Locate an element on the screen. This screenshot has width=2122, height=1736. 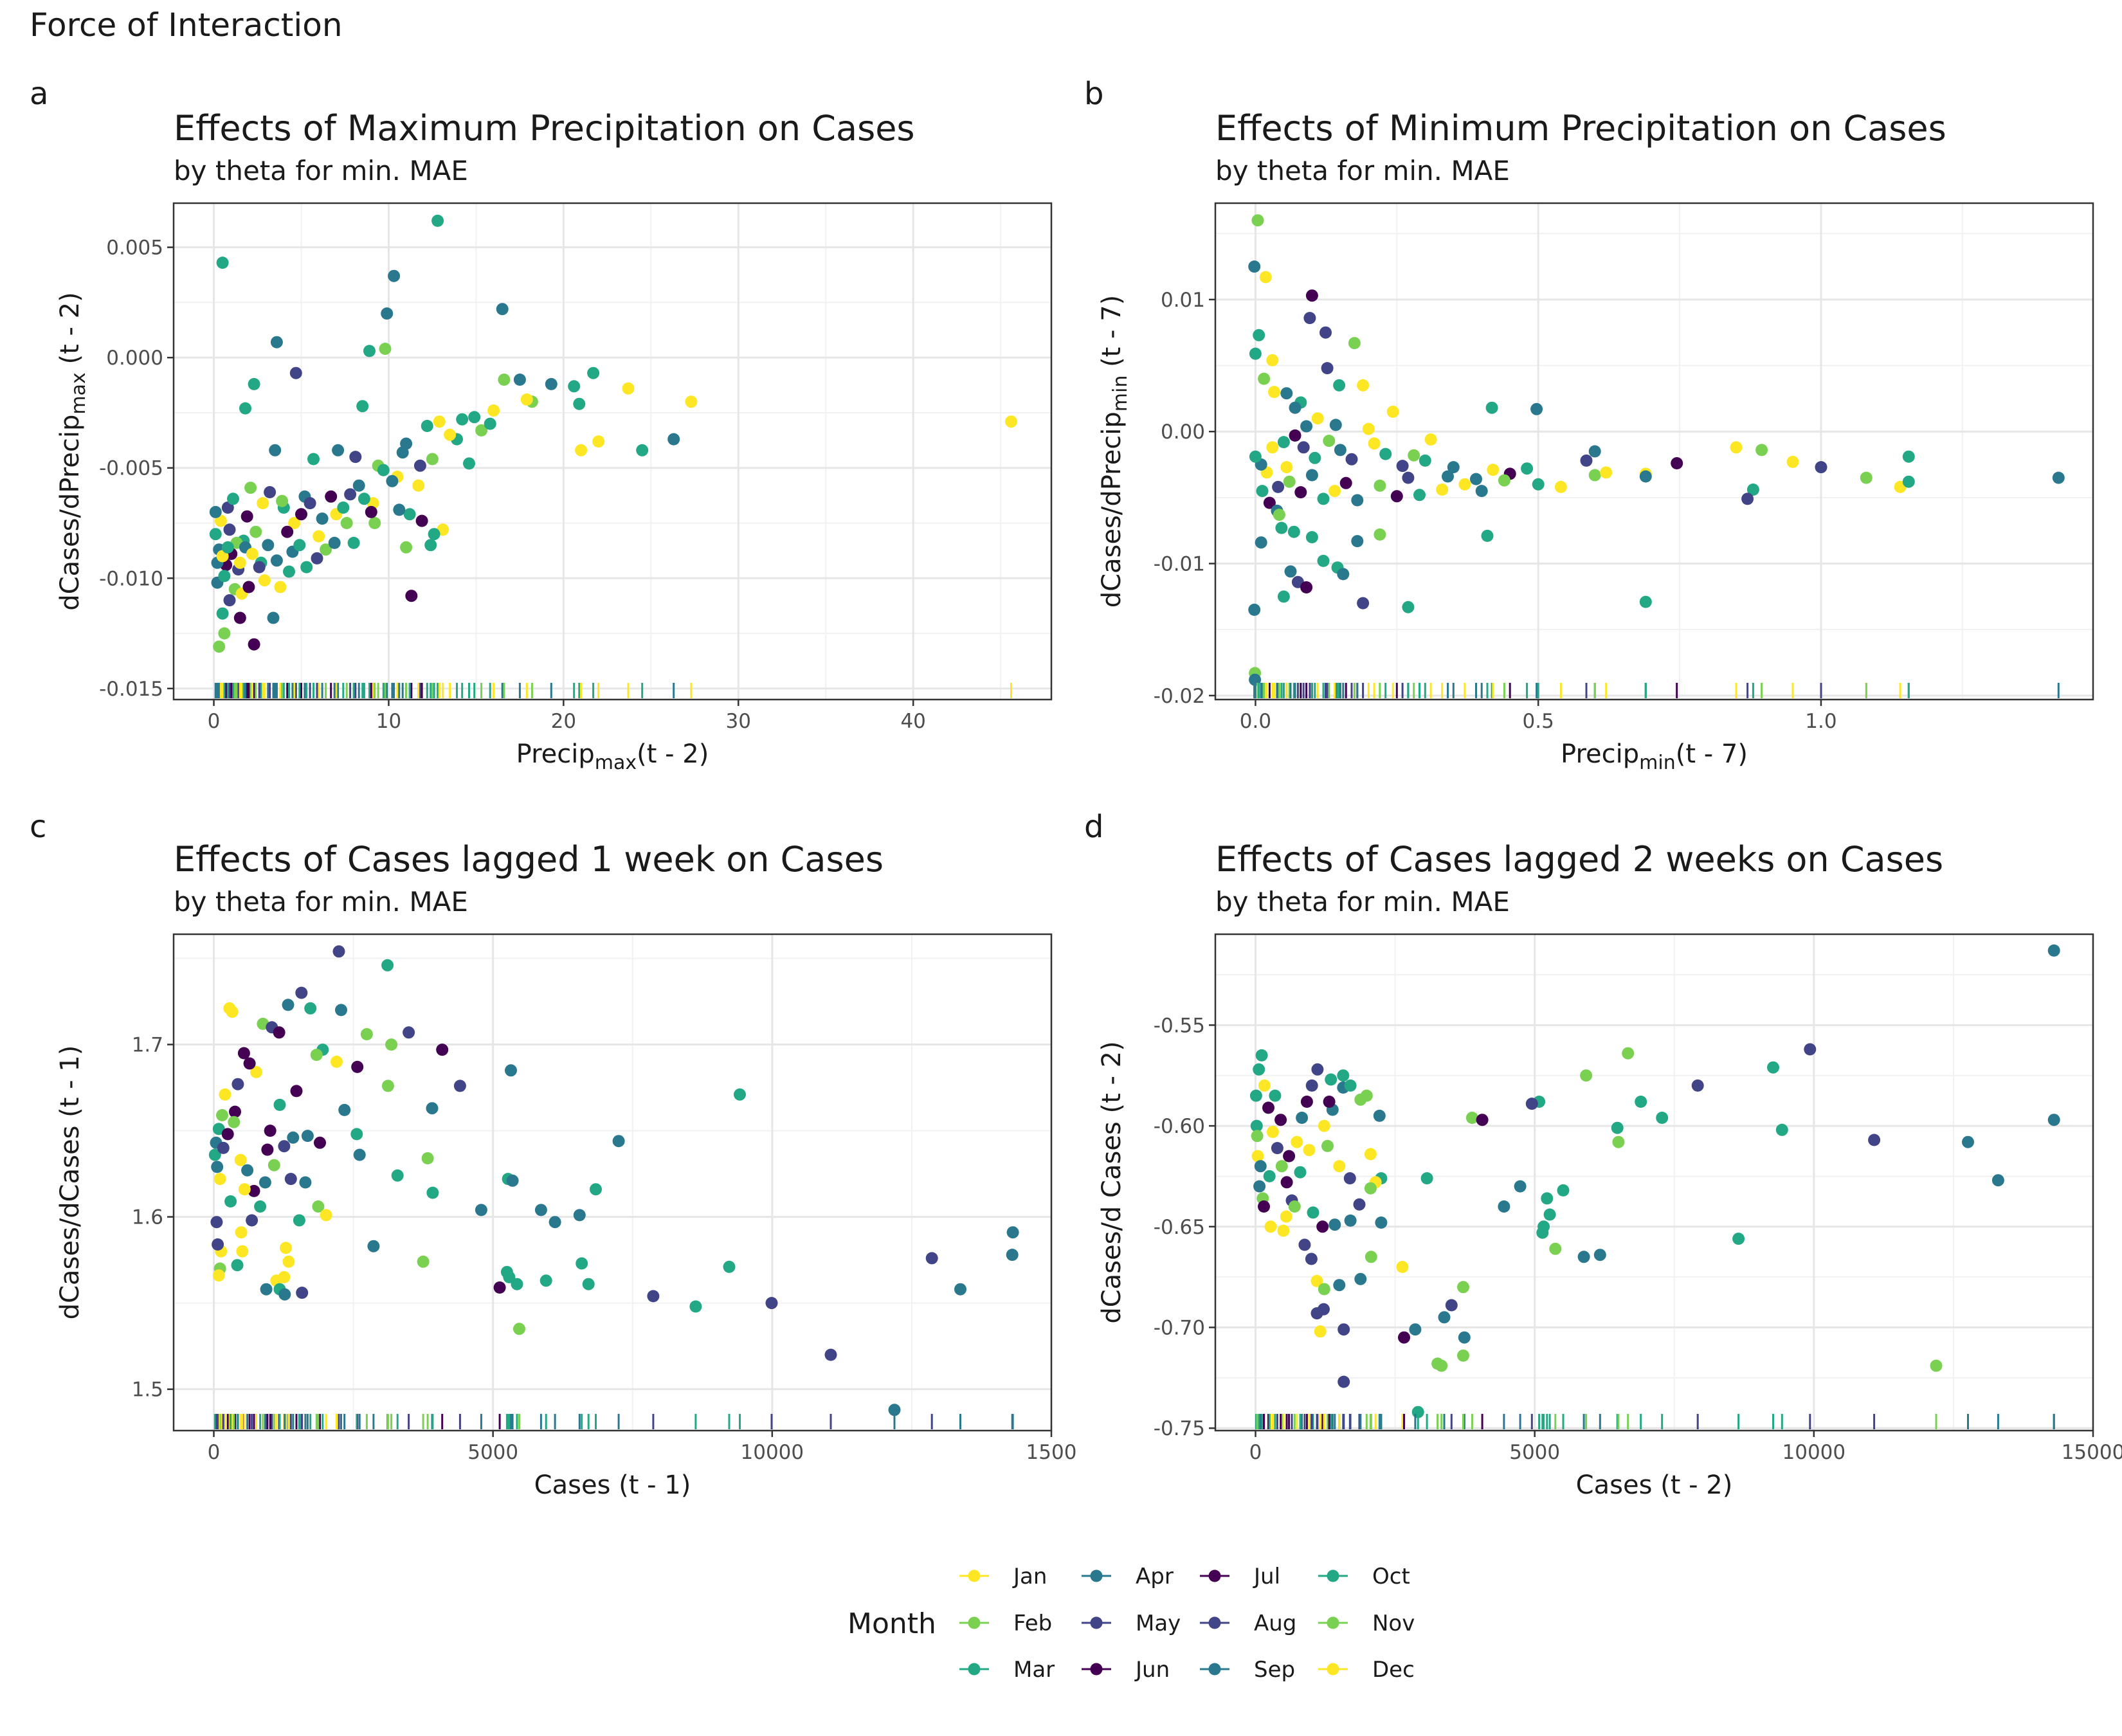
legend-item-aug: Aug is located at coordinates (1248, 1623).